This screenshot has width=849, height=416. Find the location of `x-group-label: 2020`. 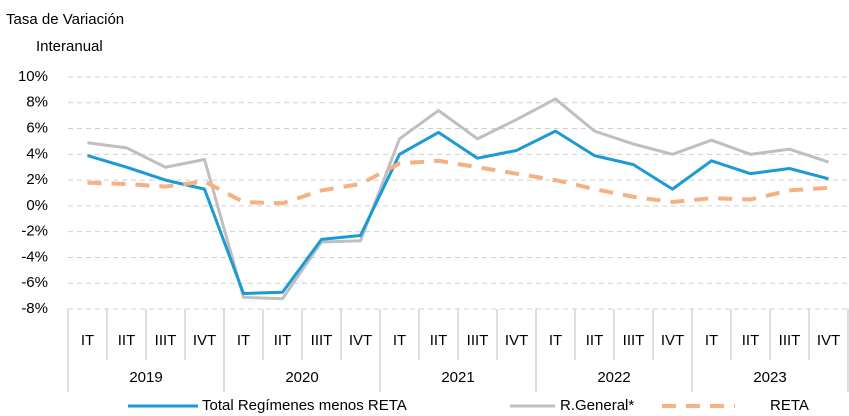

x-group-label: 2020 is located at coordinates (301, 377).